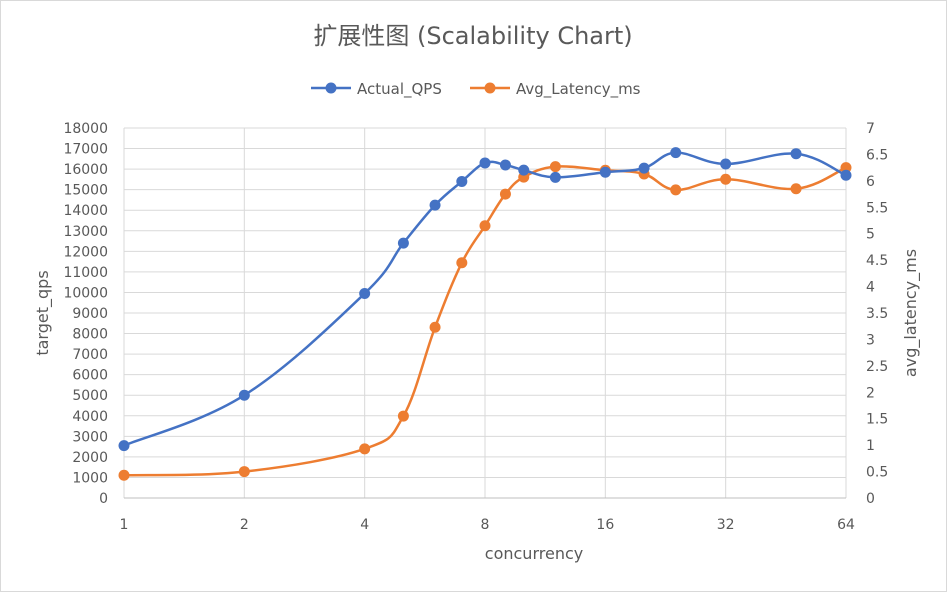  I want to click on y-tick-label-left: 0, so click(103, 499).